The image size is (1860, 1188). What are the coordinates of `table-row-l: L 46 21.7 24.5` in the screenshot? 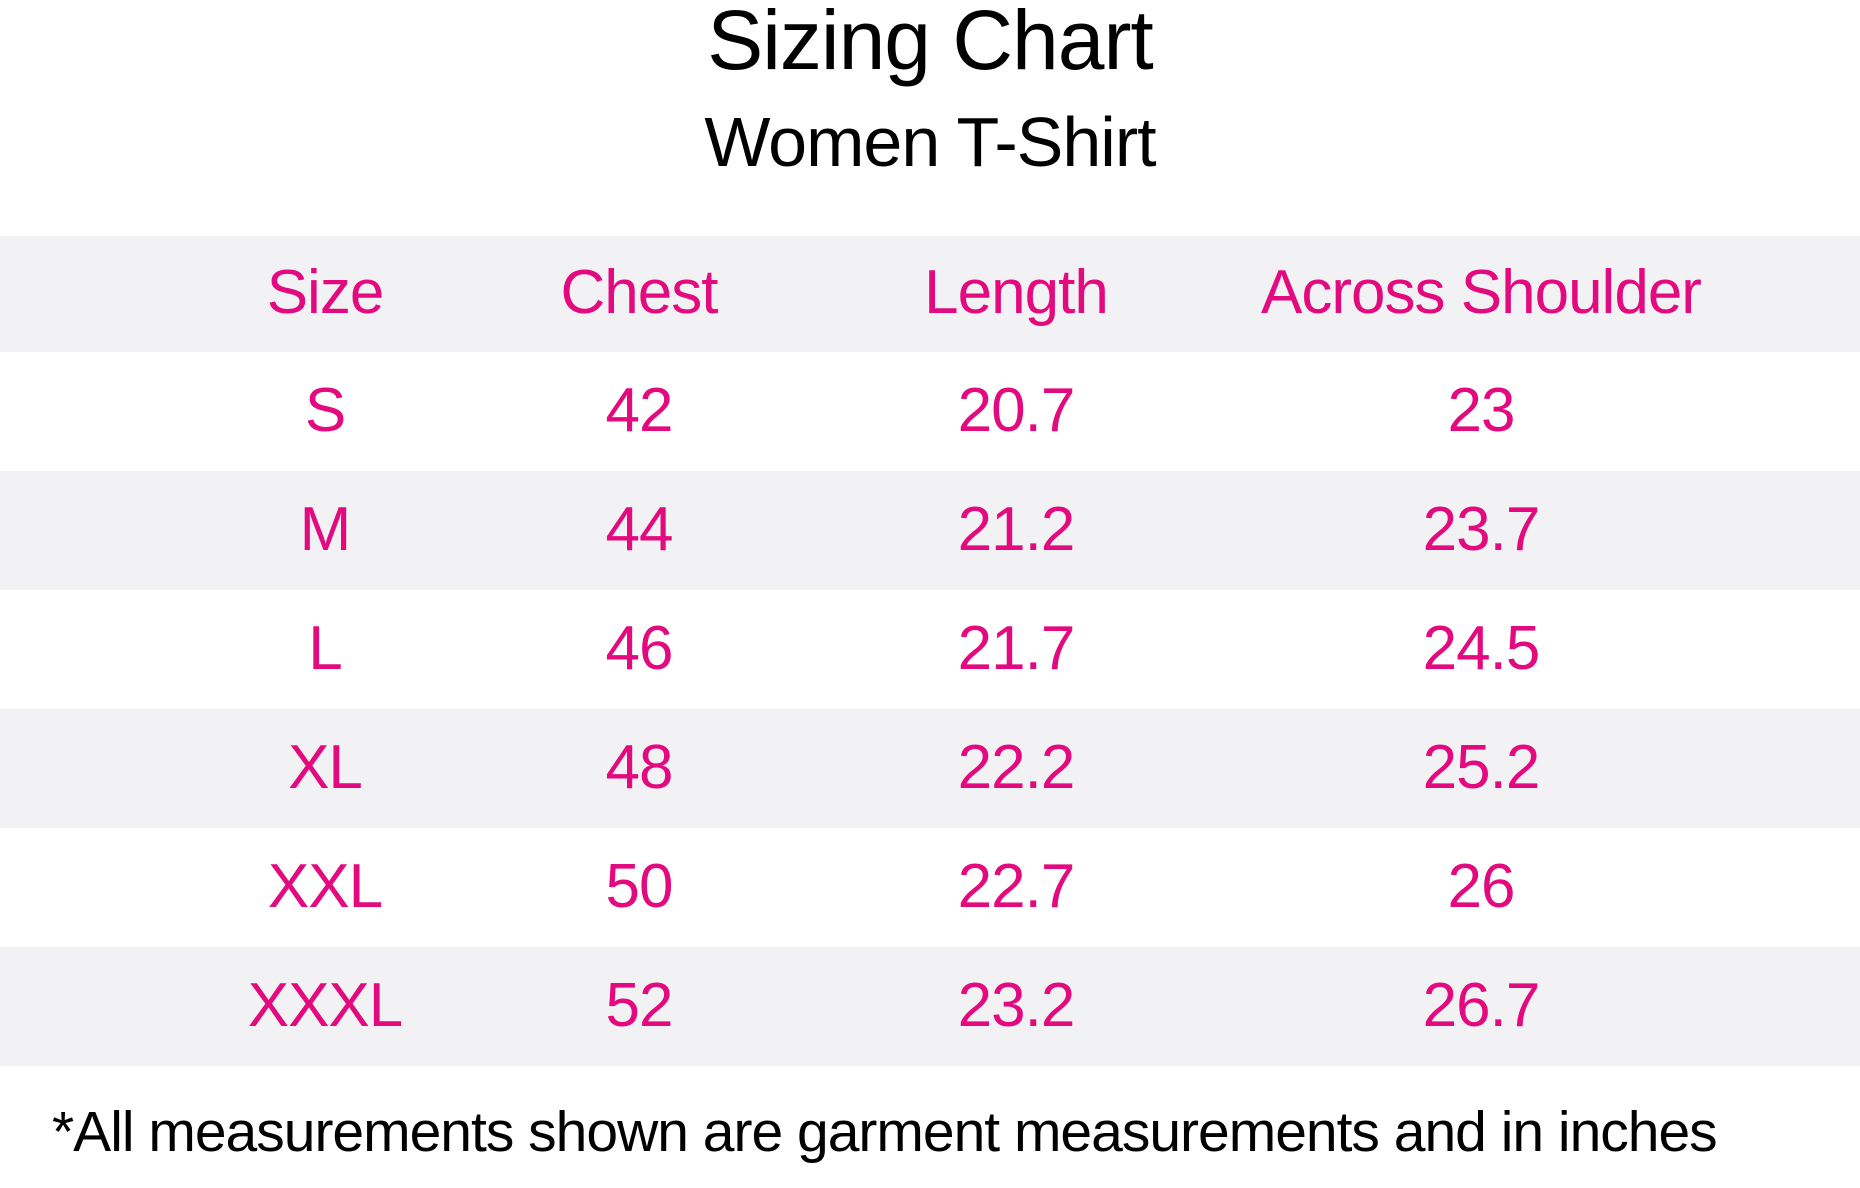 It's located at (930, 649).